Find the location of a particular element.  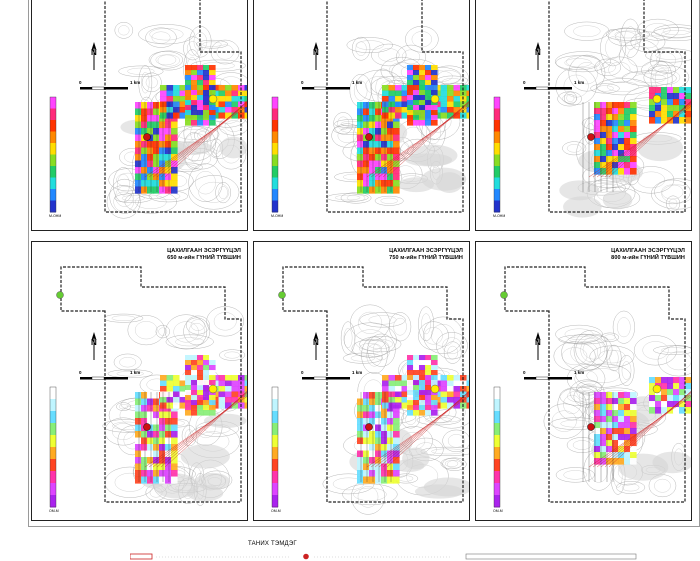

panel-title-line: 750 м-ийн ГҮНИЙ ТҮВШИН is located at coordinates (426, 258).